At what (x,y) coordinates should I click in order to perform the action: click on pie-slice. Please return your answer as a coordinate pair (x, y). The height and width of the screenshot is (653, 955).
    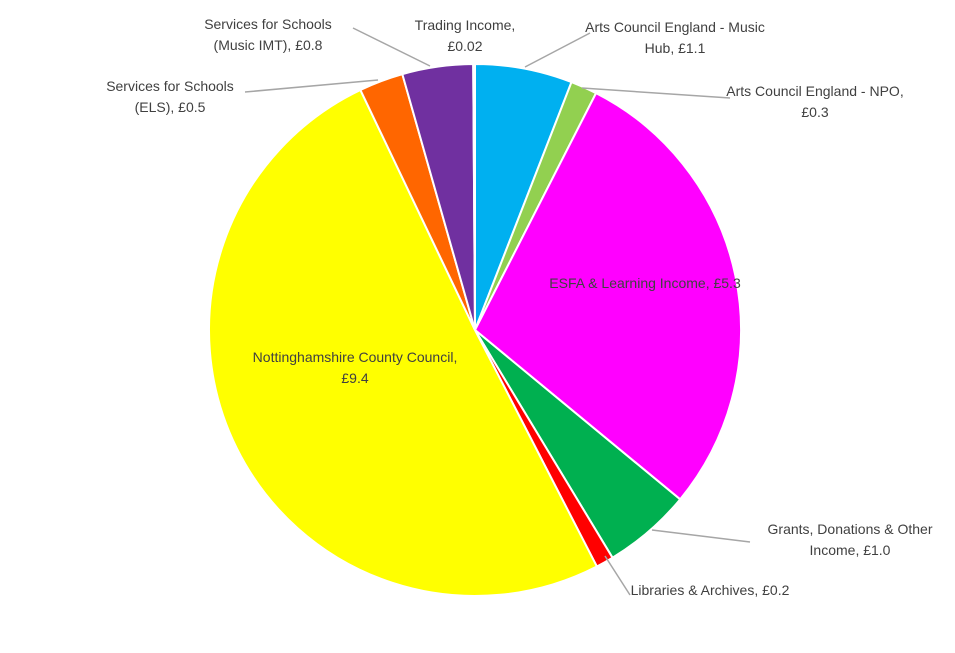
    Looking at the image, I should click on (474, 196).